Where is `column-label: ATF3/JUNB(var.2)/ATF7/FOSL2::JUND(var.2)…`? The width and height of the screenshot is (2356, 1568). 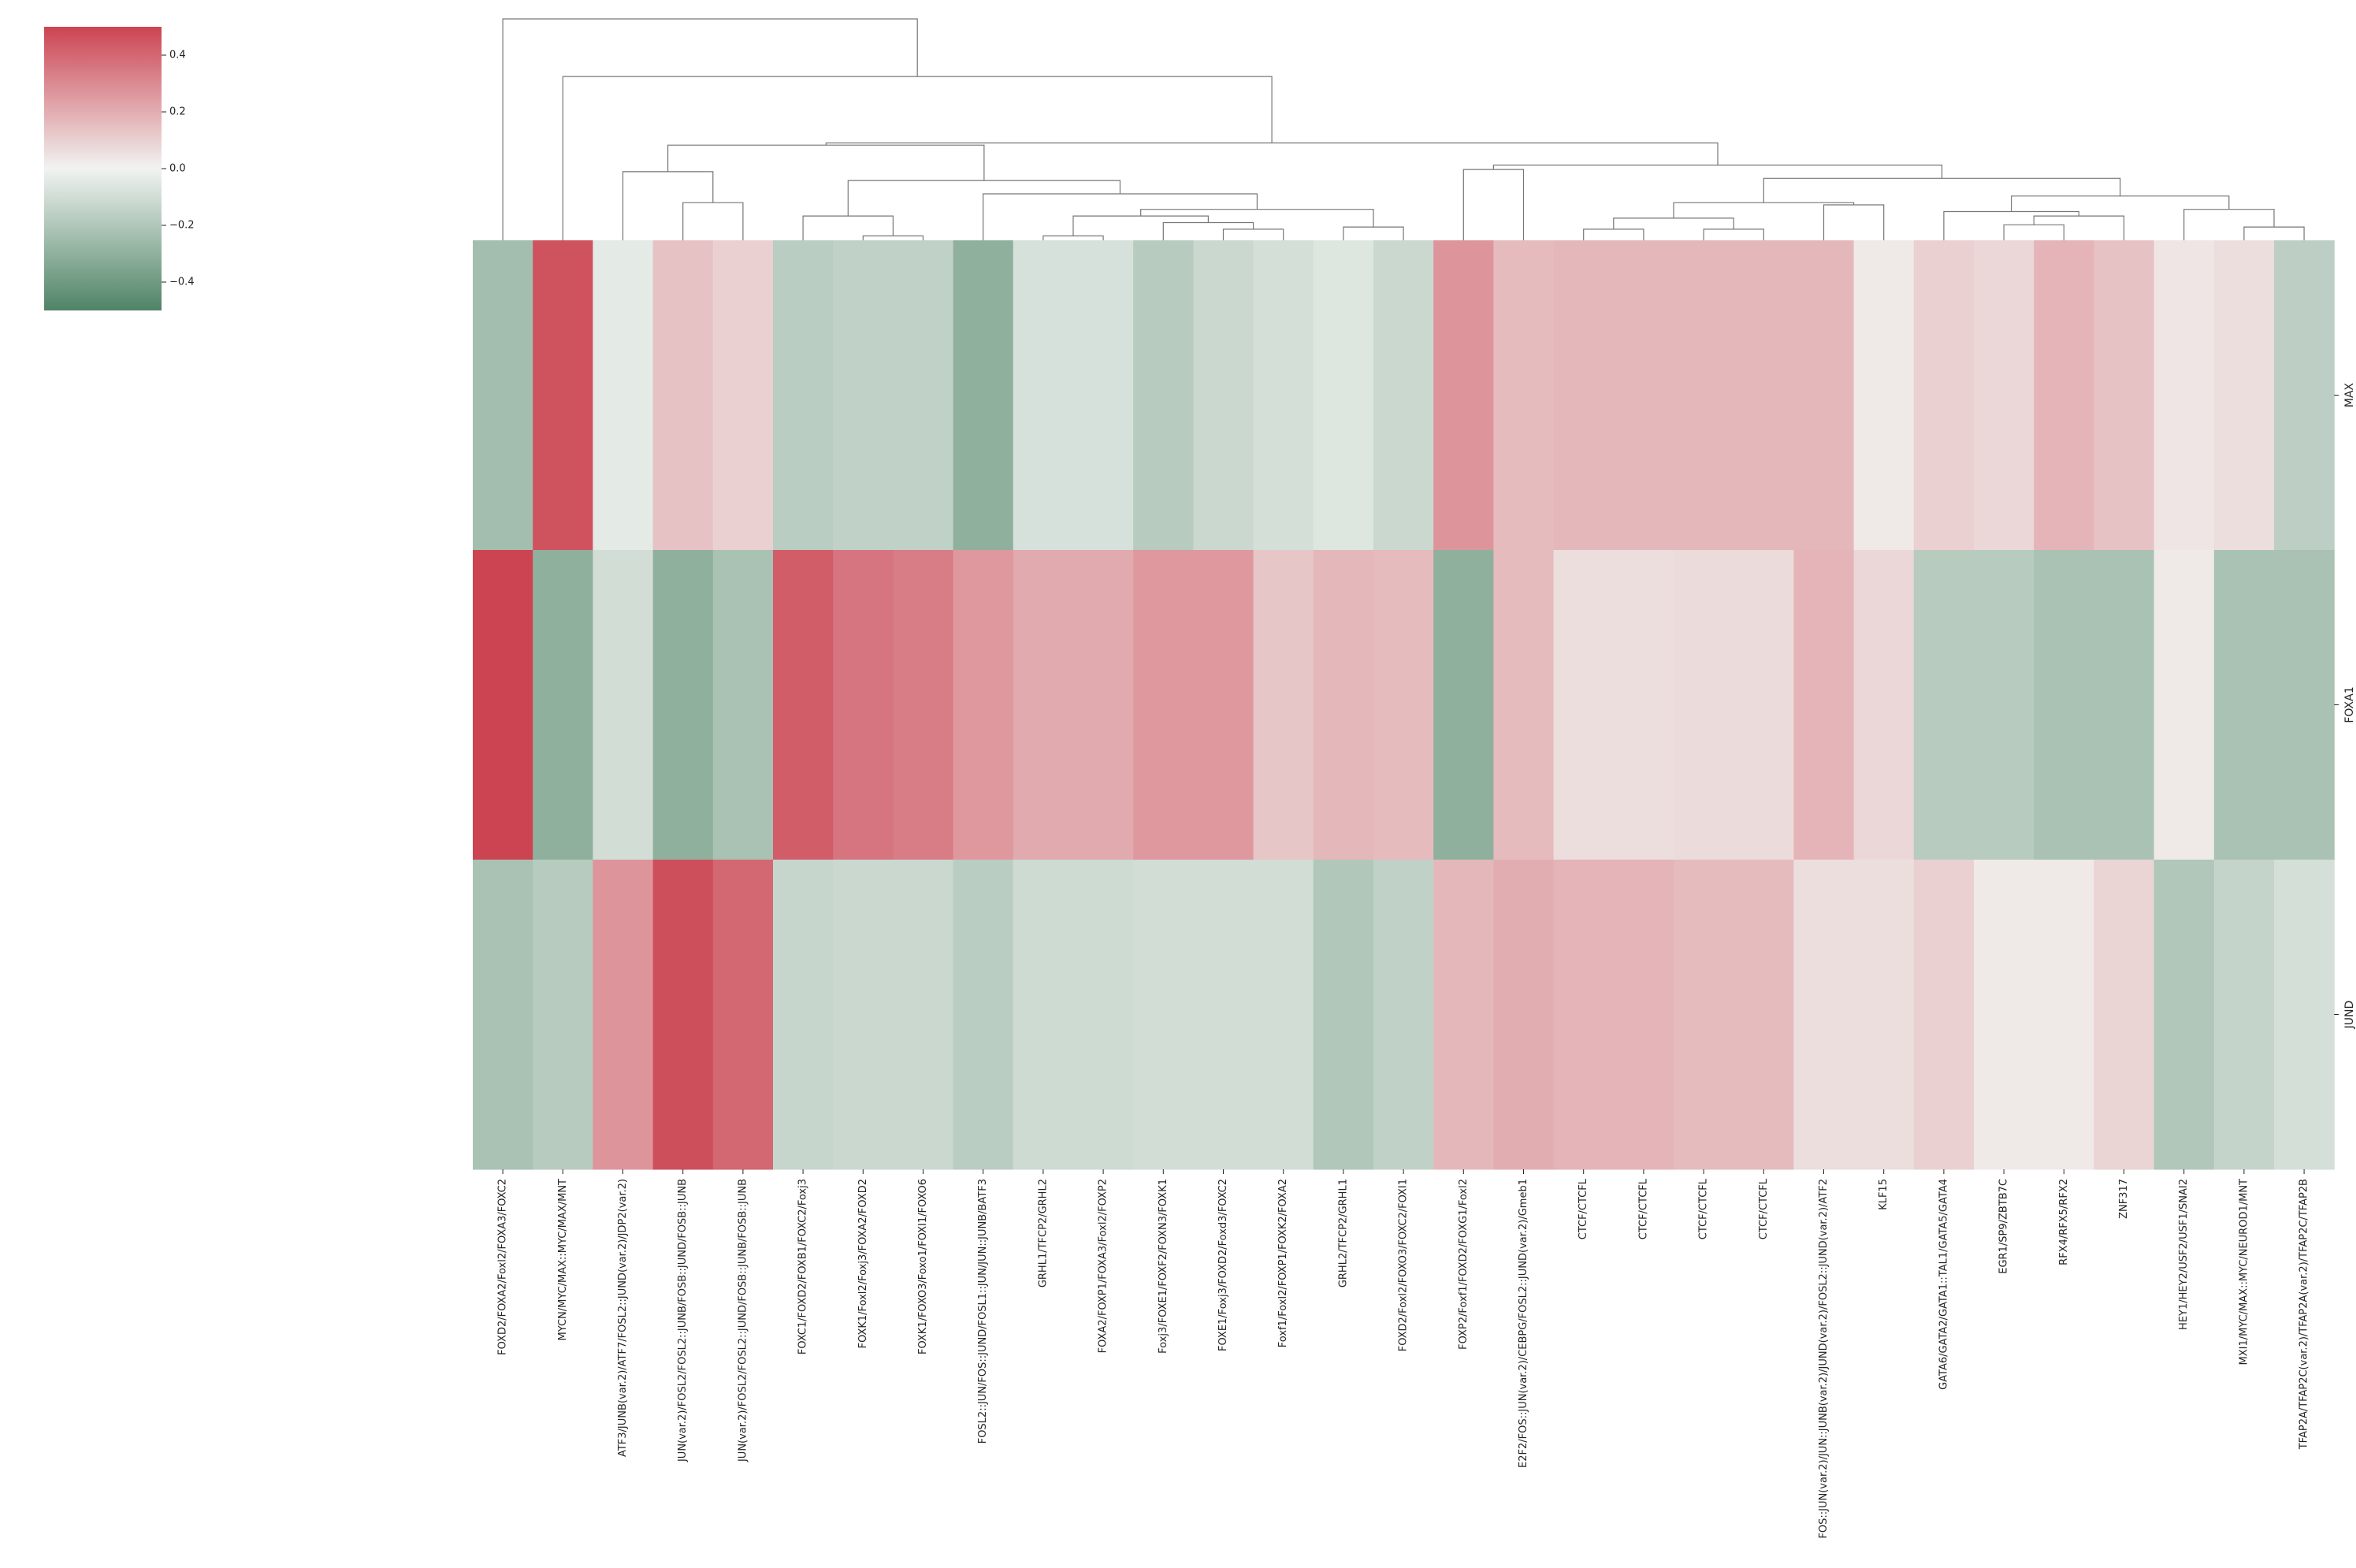 column-label: ATF3/JUNB(var.2)/ATF7/FOSL2::JUND(var.2)… is located at coordinates (623, 1318).